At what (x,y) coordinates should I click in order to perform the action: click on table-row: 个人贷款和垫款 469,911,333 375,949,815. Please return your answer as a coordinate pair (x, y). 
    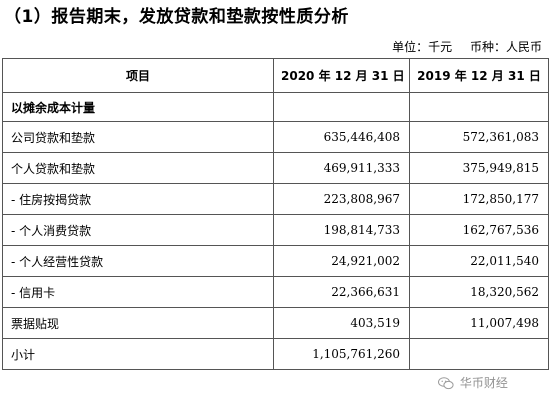
    Looking at the image, I should click on (275, 168).